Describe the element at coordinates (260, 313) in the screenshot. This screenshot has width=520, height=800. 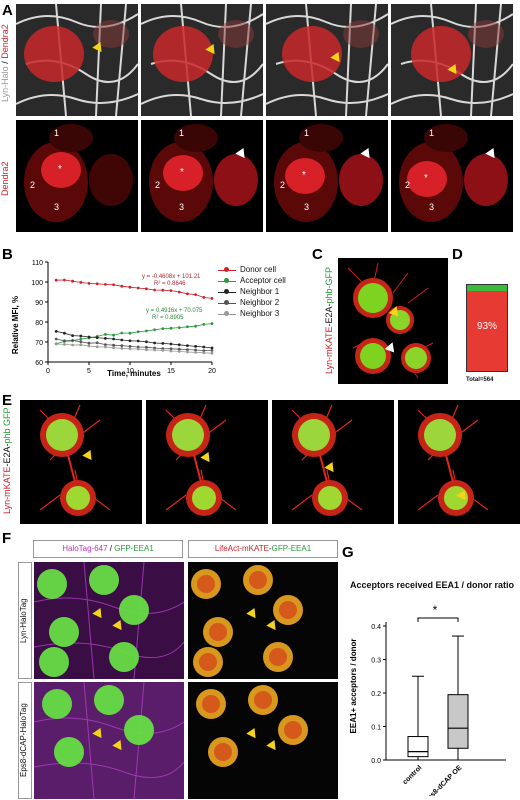
I see `legend-label: Neighbor 3` at that location.